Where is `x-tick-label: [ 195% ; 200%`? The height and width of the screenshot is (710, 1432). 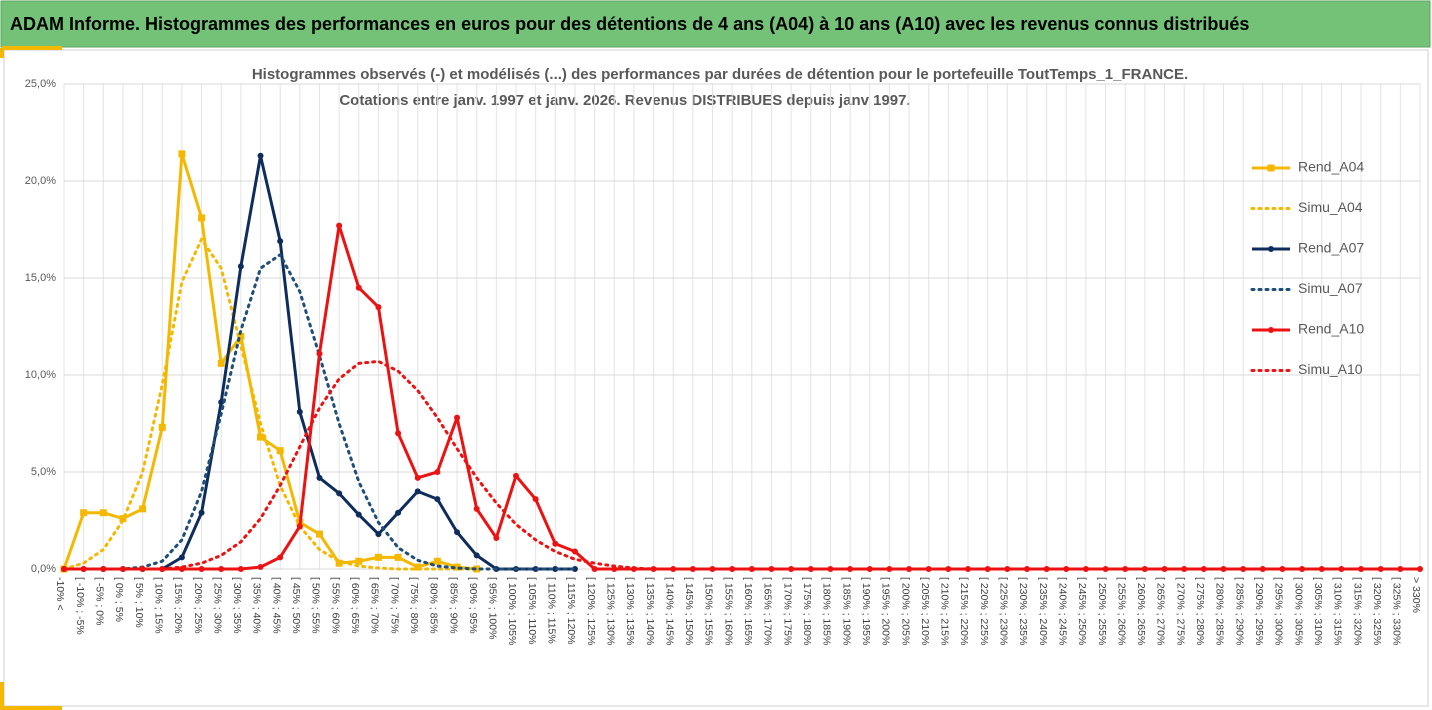
x-tick-label: [ 195% ; 200% is located at coordinates (886, 611).